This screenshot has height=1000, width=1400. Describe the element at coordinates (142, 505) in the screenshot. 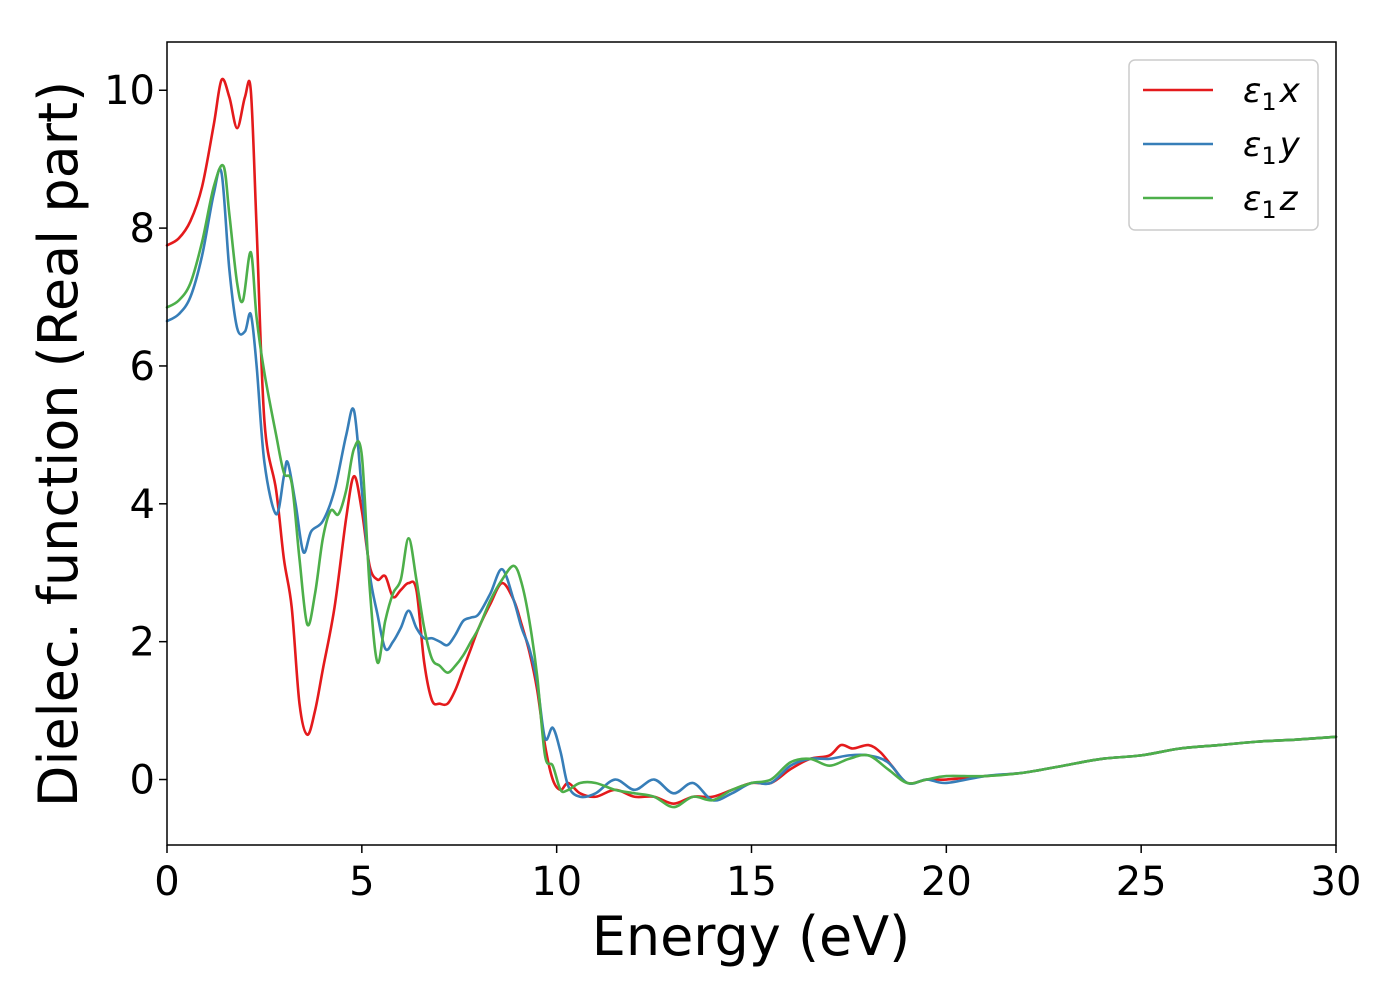

I see `y-tick-label: 4` at that location.